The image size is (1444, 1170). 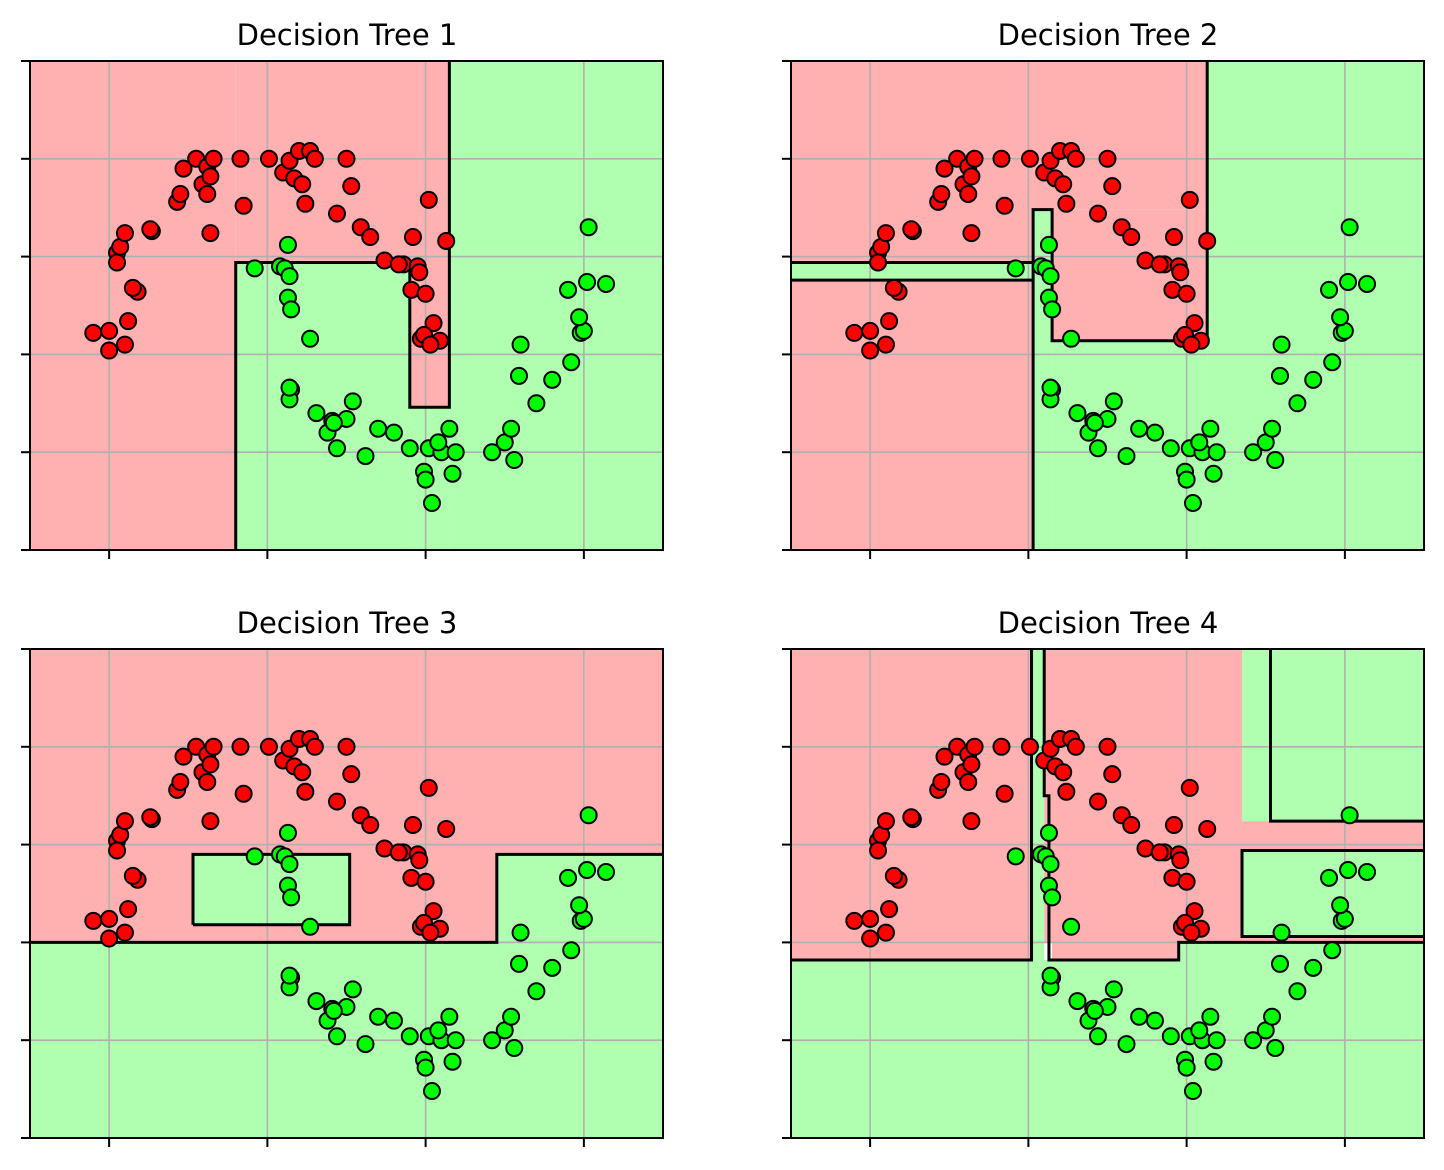 What do you see at coordinates (1108, 35) in the screenshot?
I see `subplot-title: Decision Tree 2` at bounding box center [1108, 35].